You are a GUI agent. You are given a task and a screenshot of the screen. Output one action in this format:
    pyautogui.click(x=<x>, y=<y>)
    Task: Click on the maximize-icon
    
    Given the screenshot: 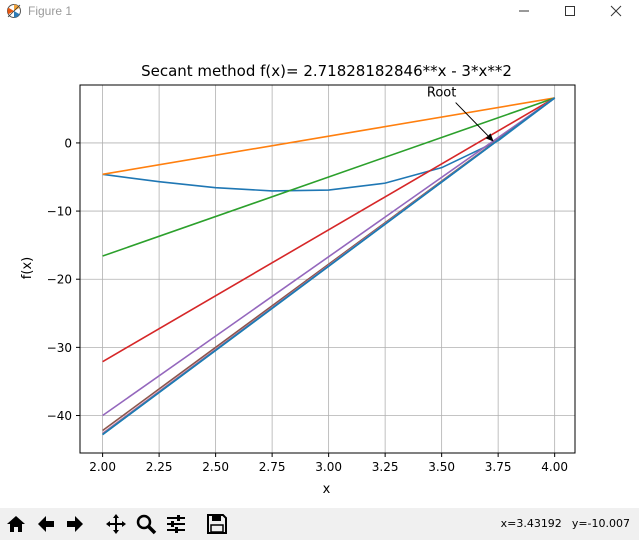 What is the action you would take?
    pyautogui.click(x=570, y=11)
    